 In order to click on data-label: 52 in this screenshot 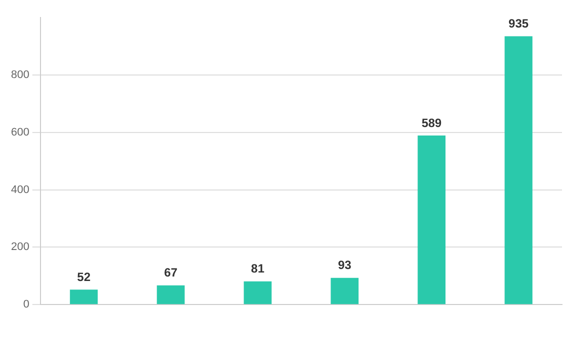, I will do `click(84, 277)`.